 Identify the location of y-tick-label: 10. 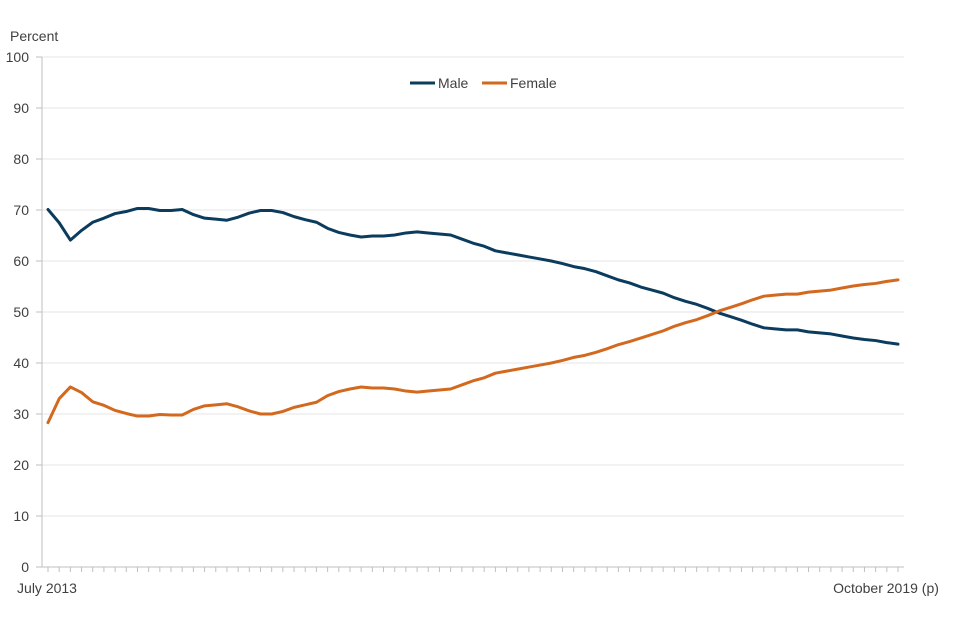
(21, 516).